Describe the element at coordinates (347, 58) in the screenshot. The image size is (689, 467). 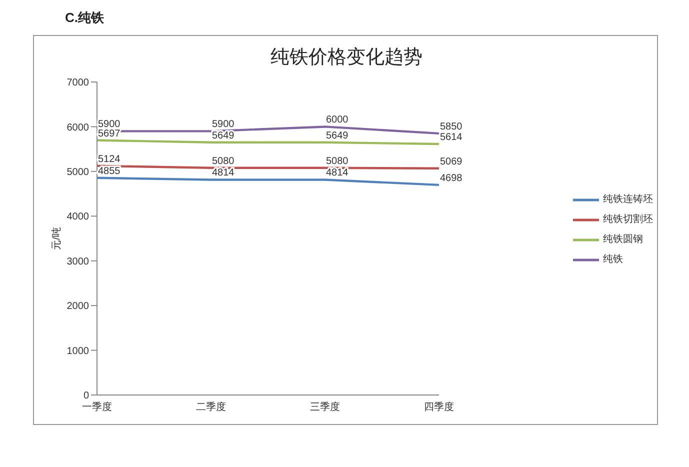
I see `chart-title: 纯铁价格变化趋势` at that location.